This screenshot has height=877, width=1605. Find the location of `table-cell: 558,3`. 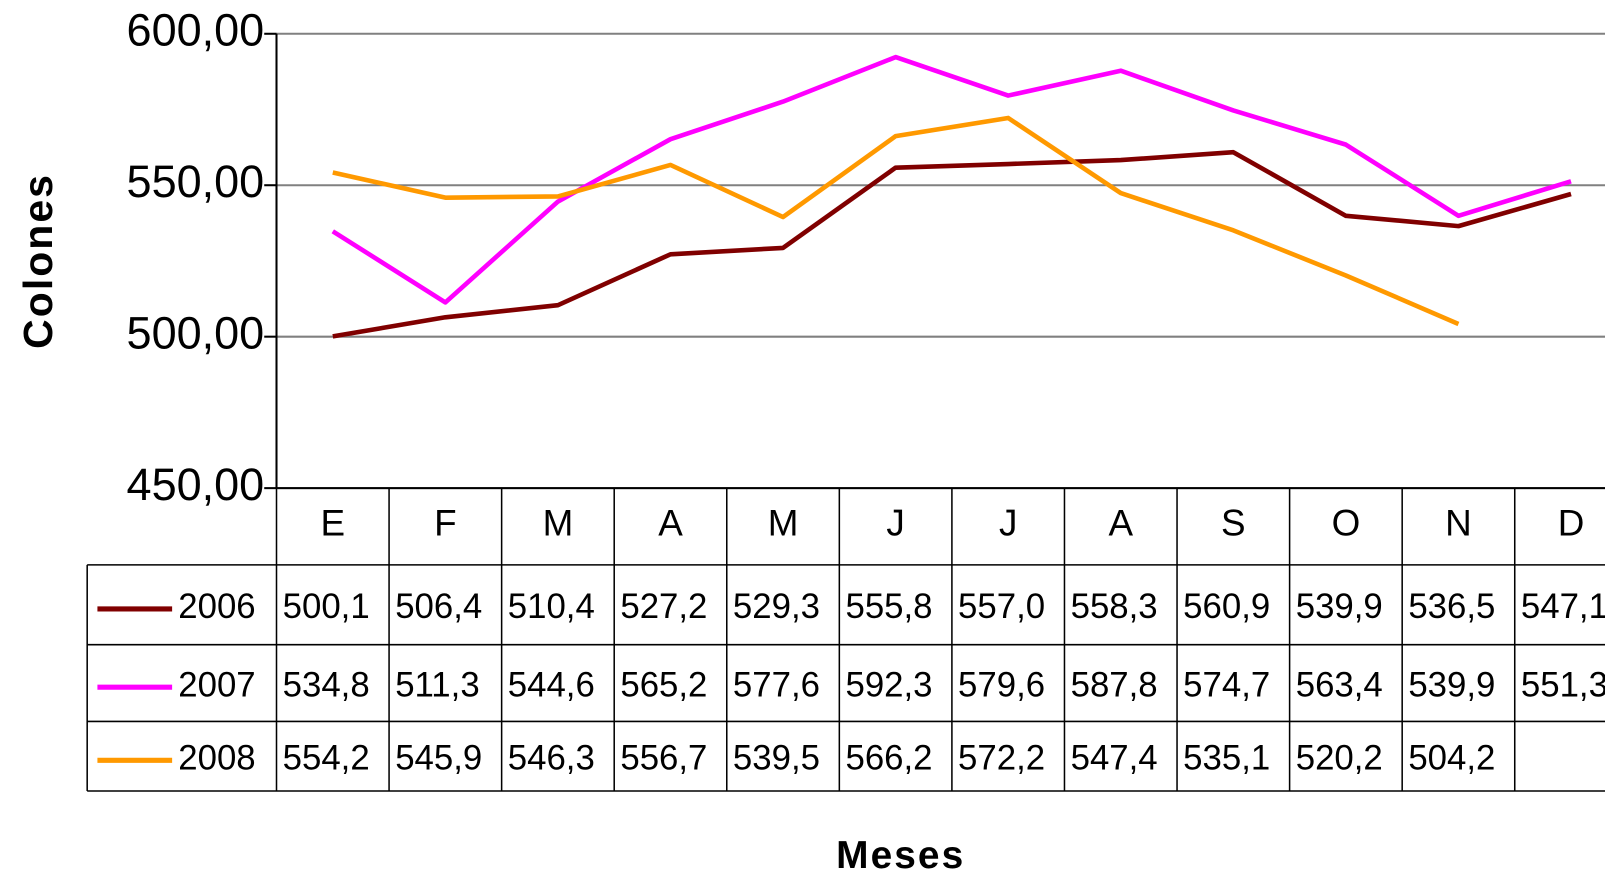

table-cell: 558,3 is located at coordinates (1114, 607).